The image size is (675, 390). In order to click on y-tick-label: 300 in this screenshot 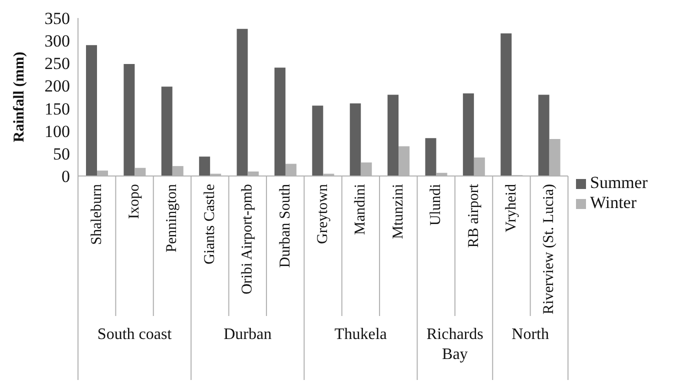, I will do `click(57, 41)`.